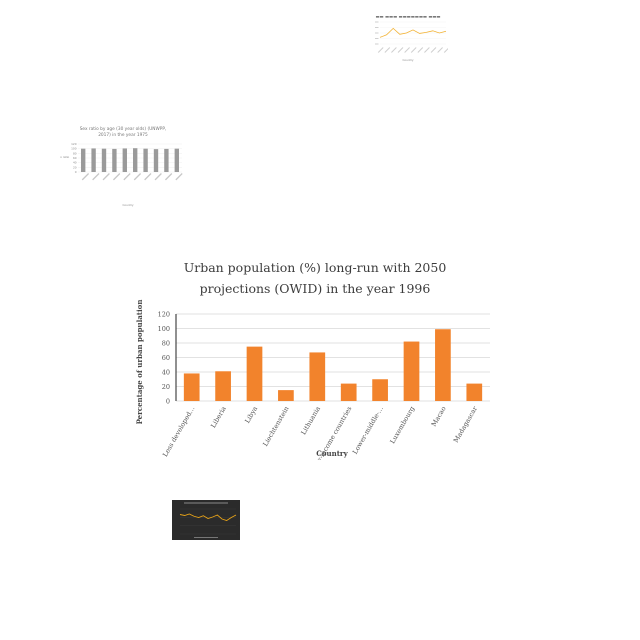 This screenshot has width=640, height=640. I want to click on x-tick-label: Luxembourg, so click(402, 425).